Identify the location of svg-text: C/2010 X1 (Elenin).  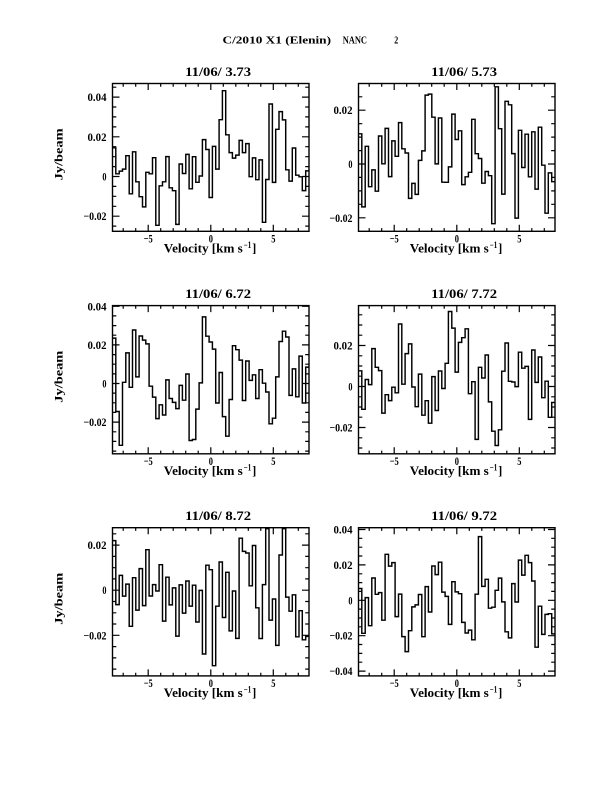
(277, 40).